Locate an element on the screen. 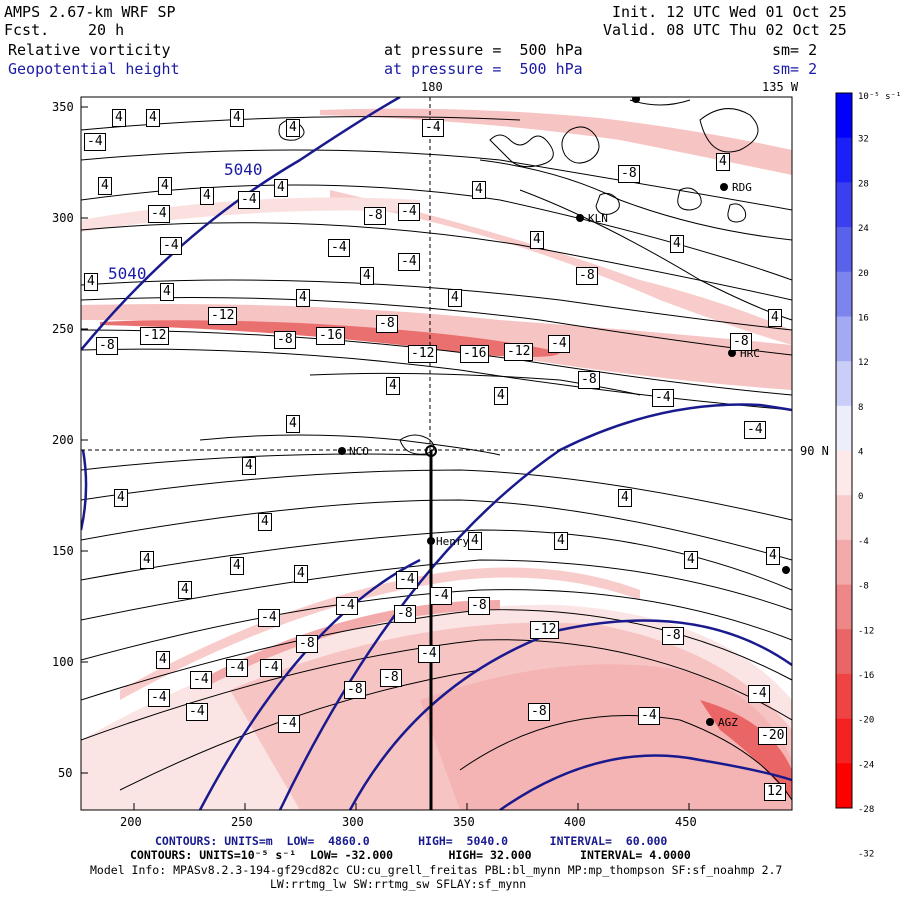 Image resolution: width=900 pixels, height=900 pixels. pole-marker is located at coordinates (431, 451).